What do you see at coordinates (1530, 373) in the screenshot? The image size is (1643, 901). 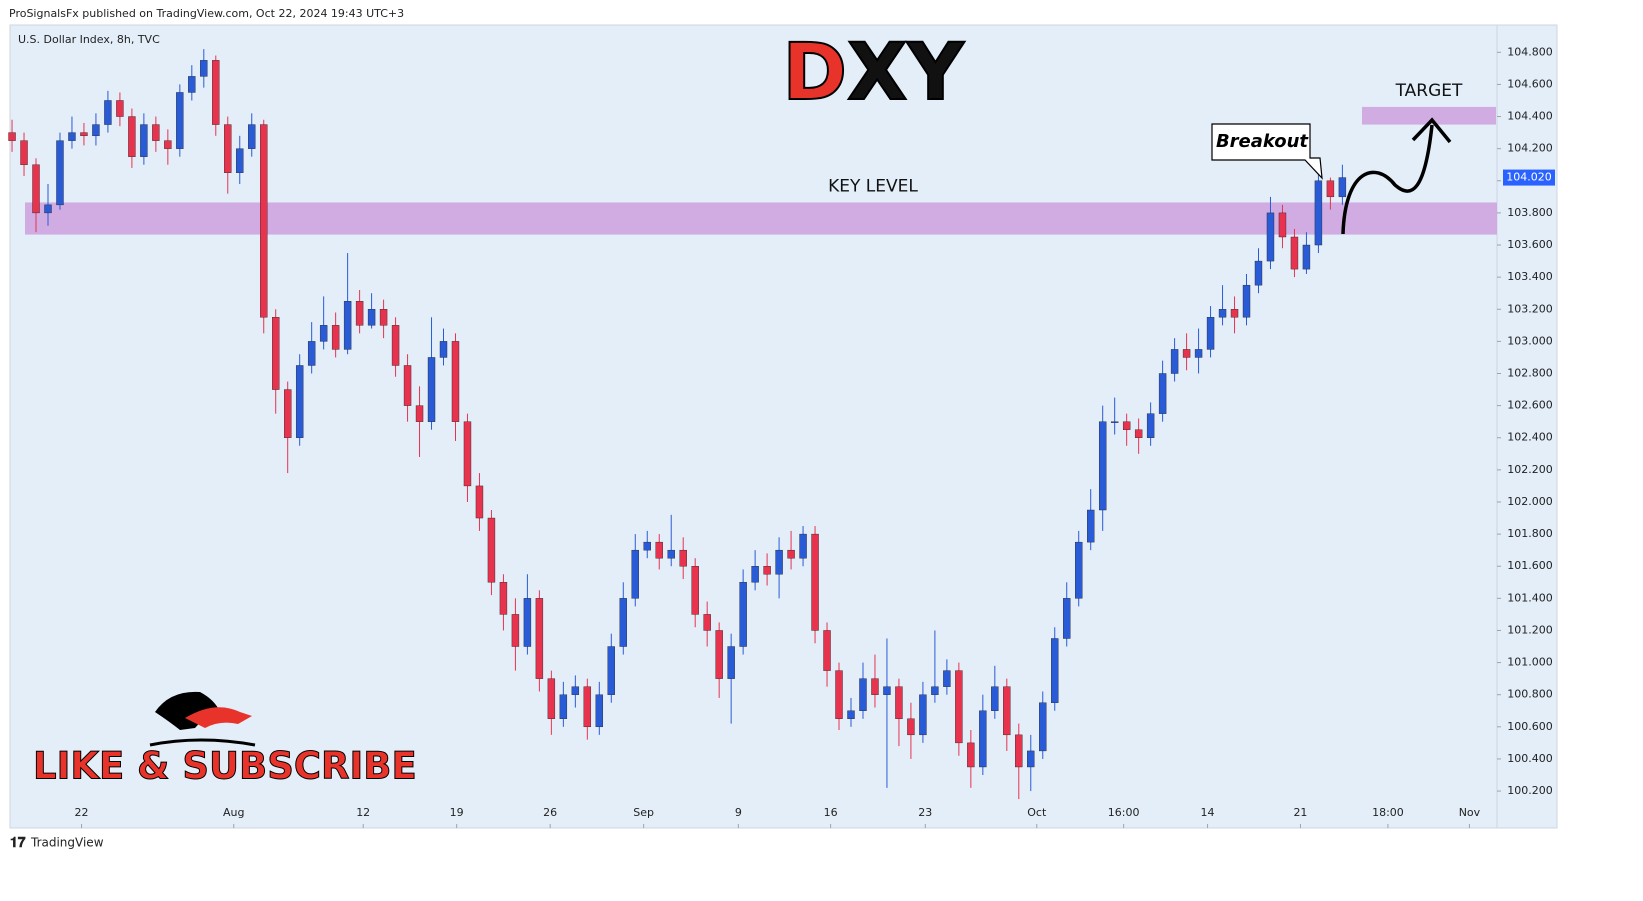 I see `y-tick-label: 102.800` at bounding box center [1530, 373].